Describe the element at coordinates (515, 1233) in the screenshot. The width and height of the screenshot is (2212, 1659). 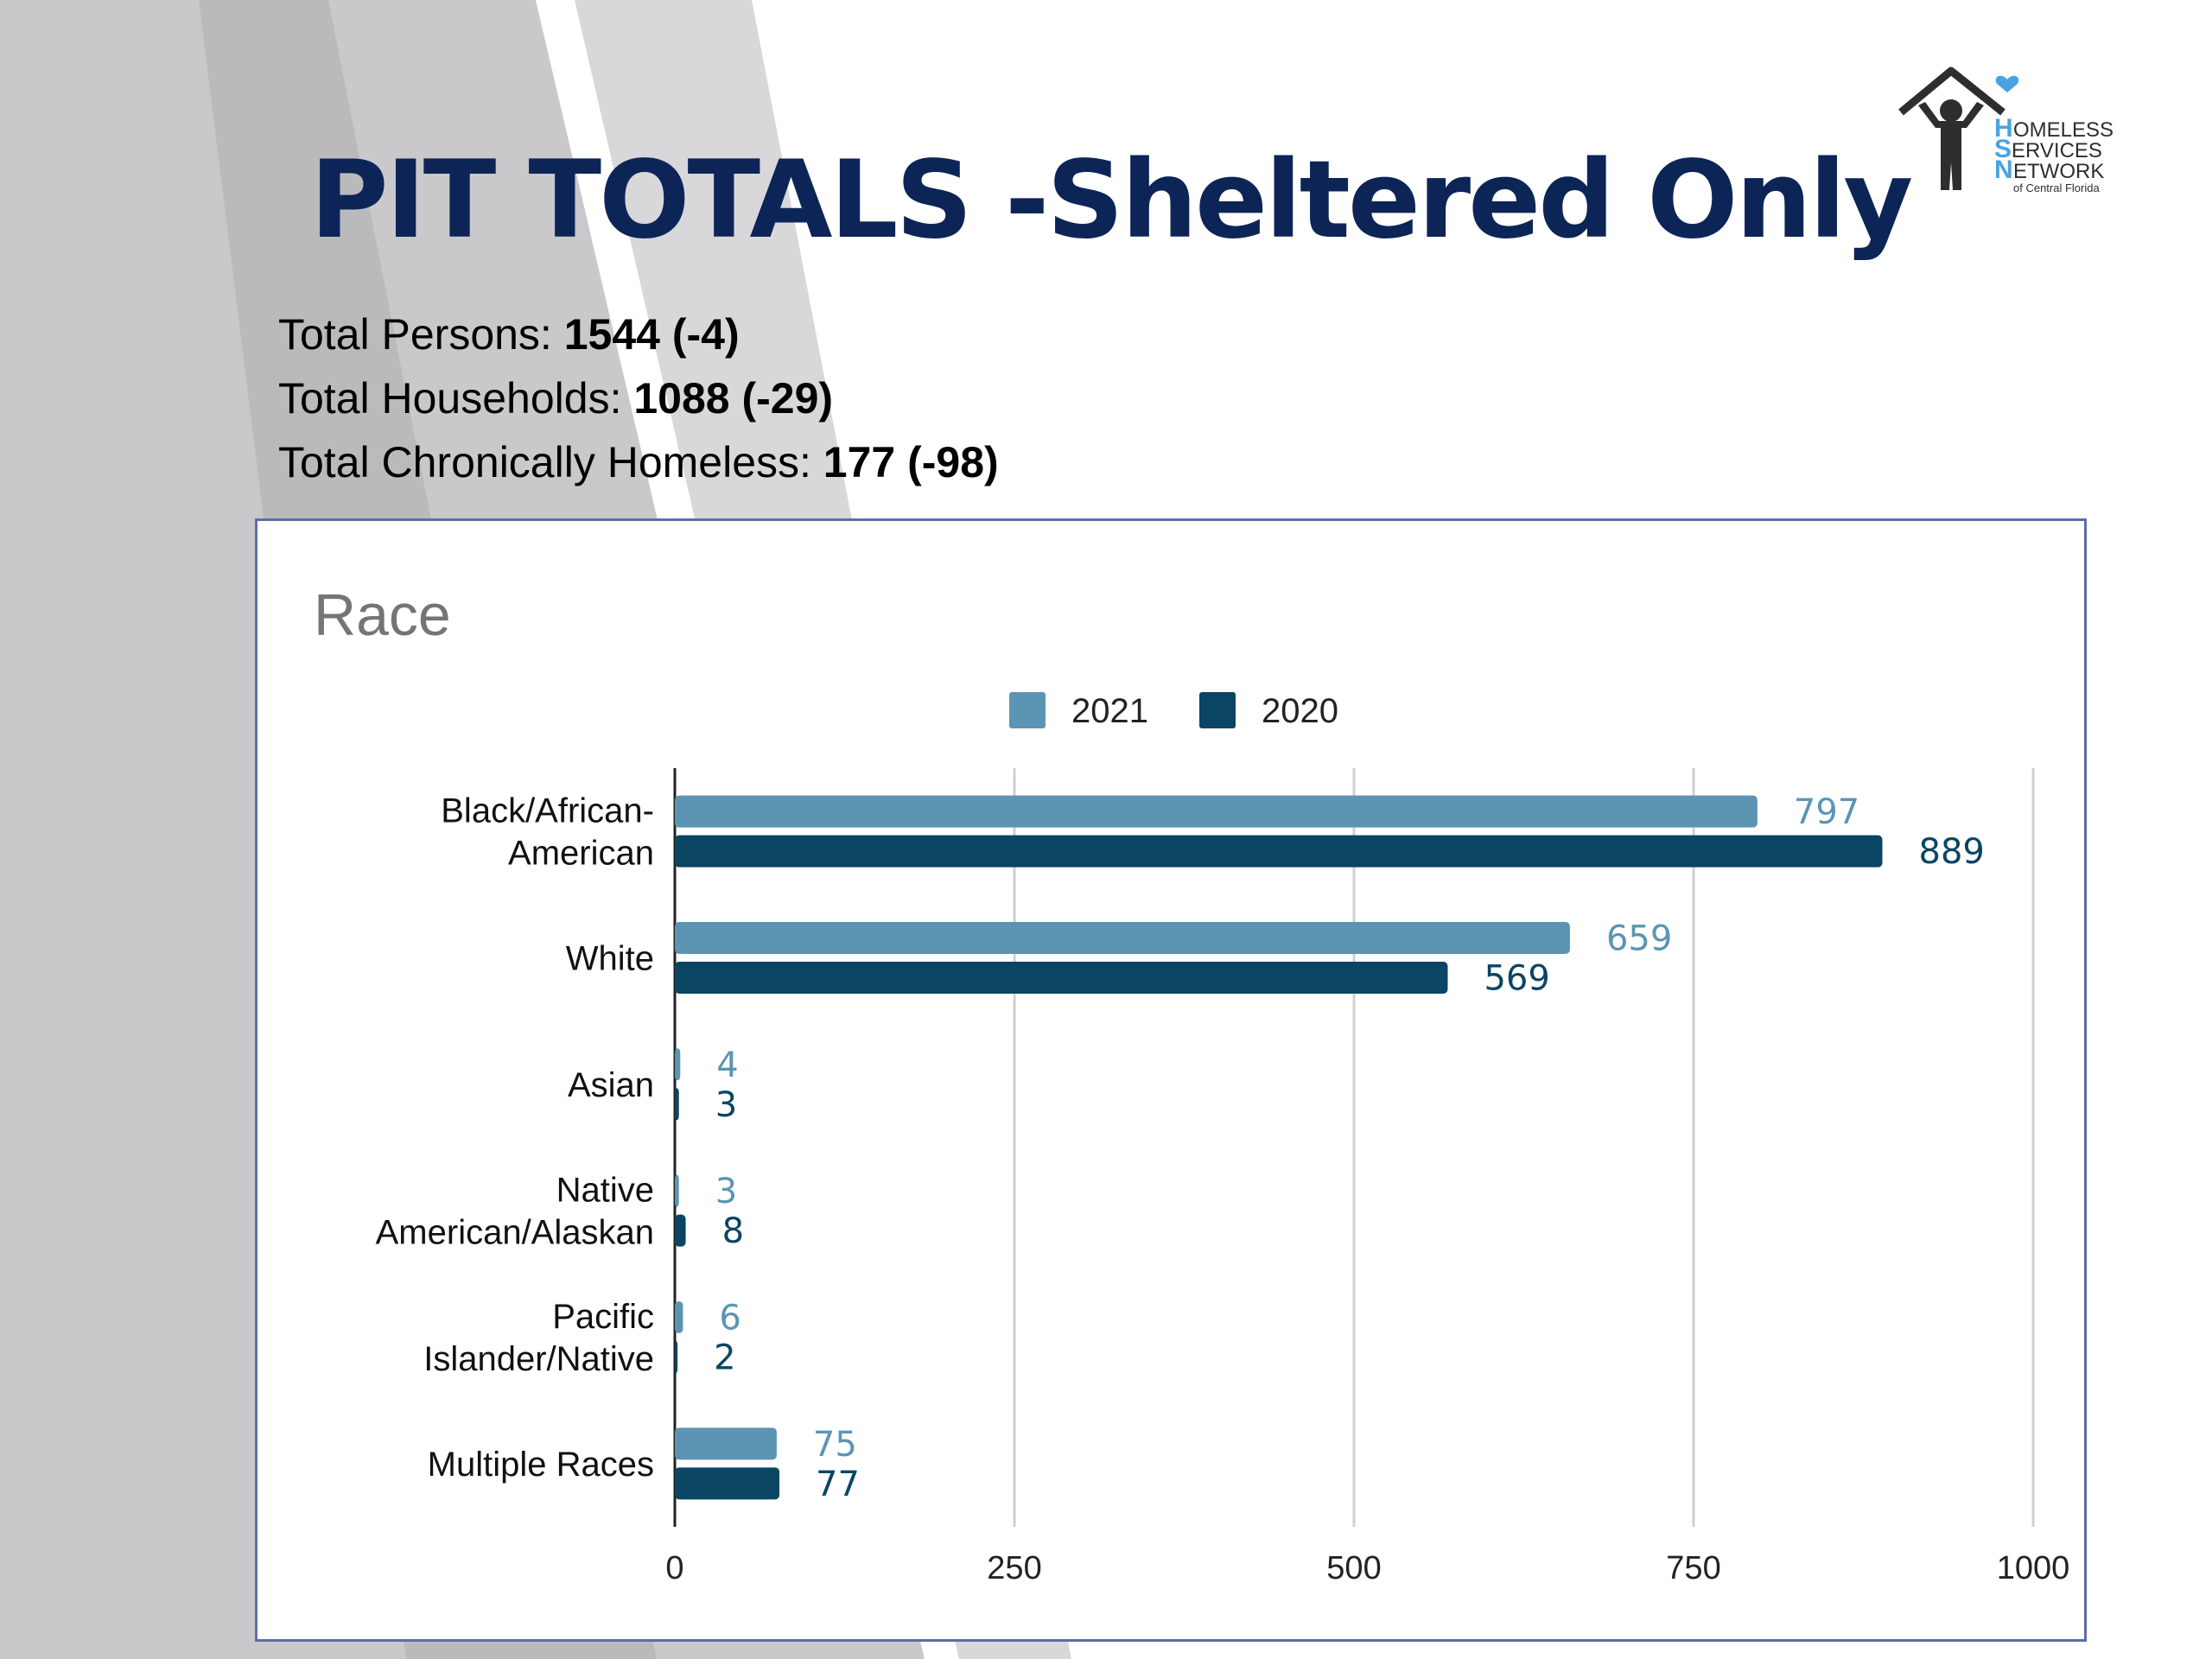
I see `y-category-label: American/Alaskan` at that location.